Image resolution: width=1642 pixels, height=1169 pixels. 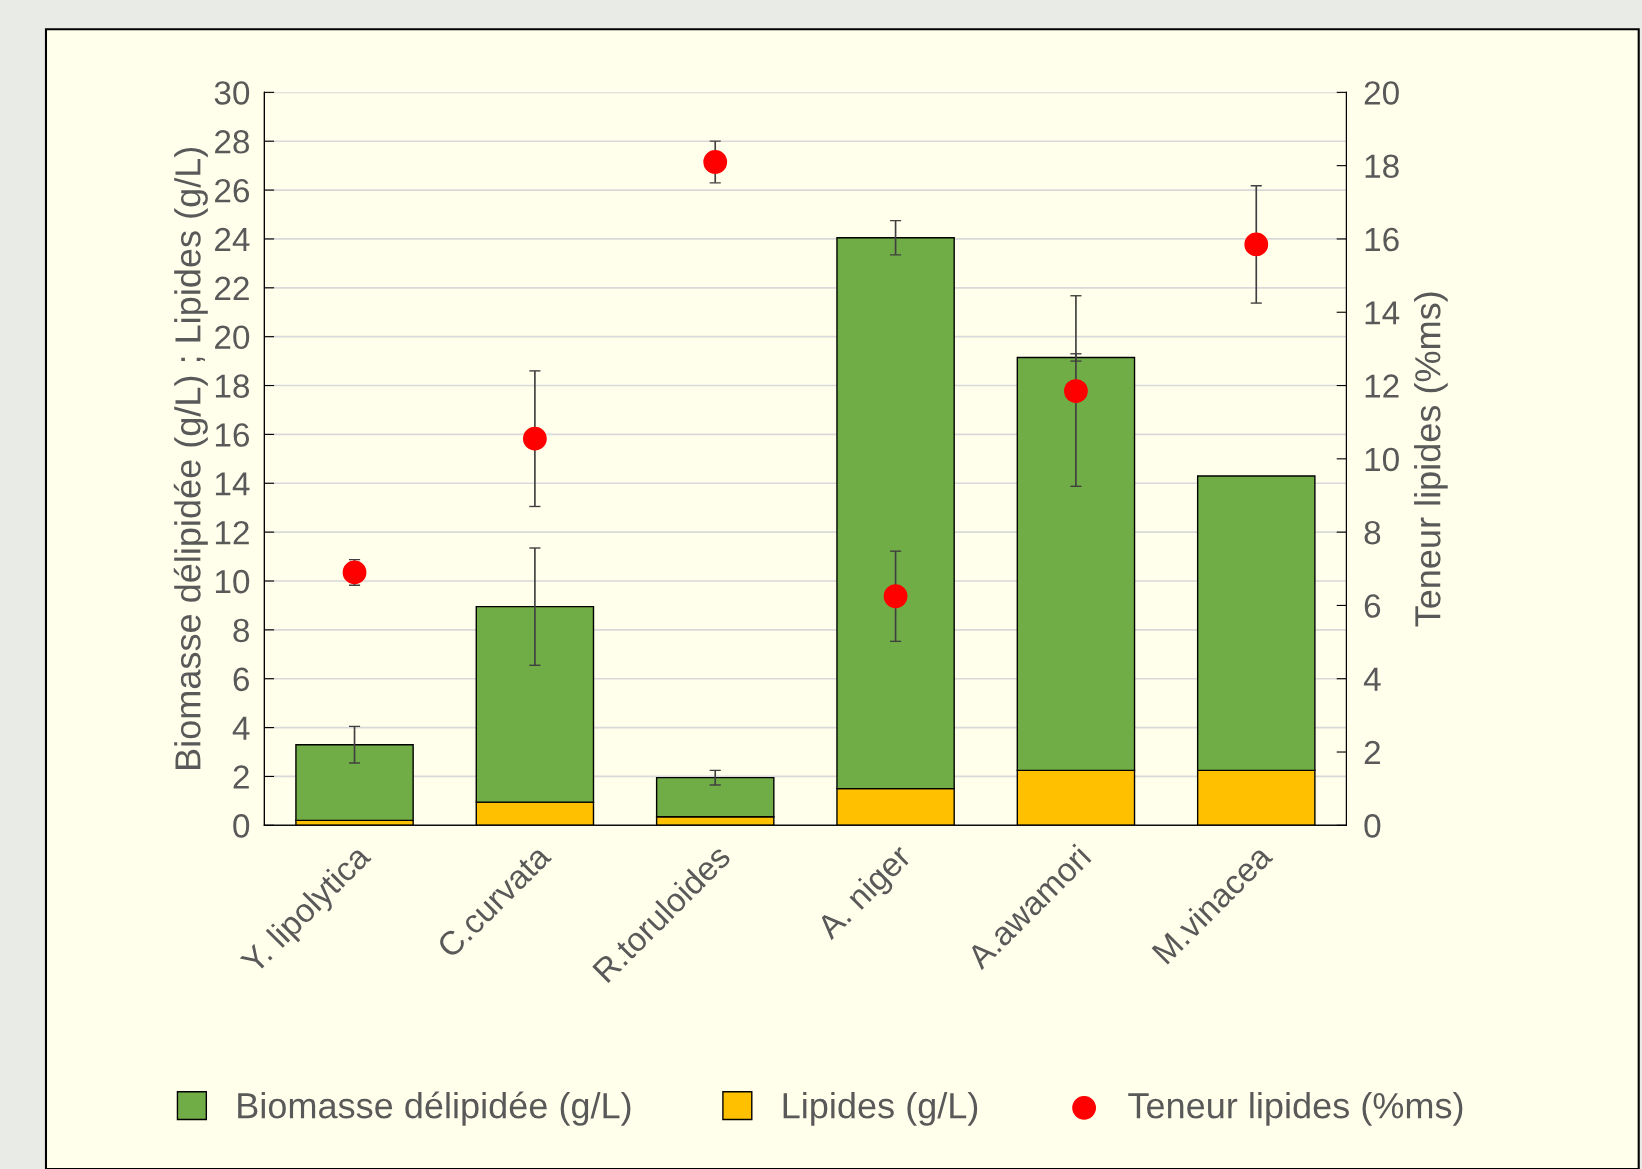 I want to click on y2-tick-label: 2, so click(x=1372, y=752).